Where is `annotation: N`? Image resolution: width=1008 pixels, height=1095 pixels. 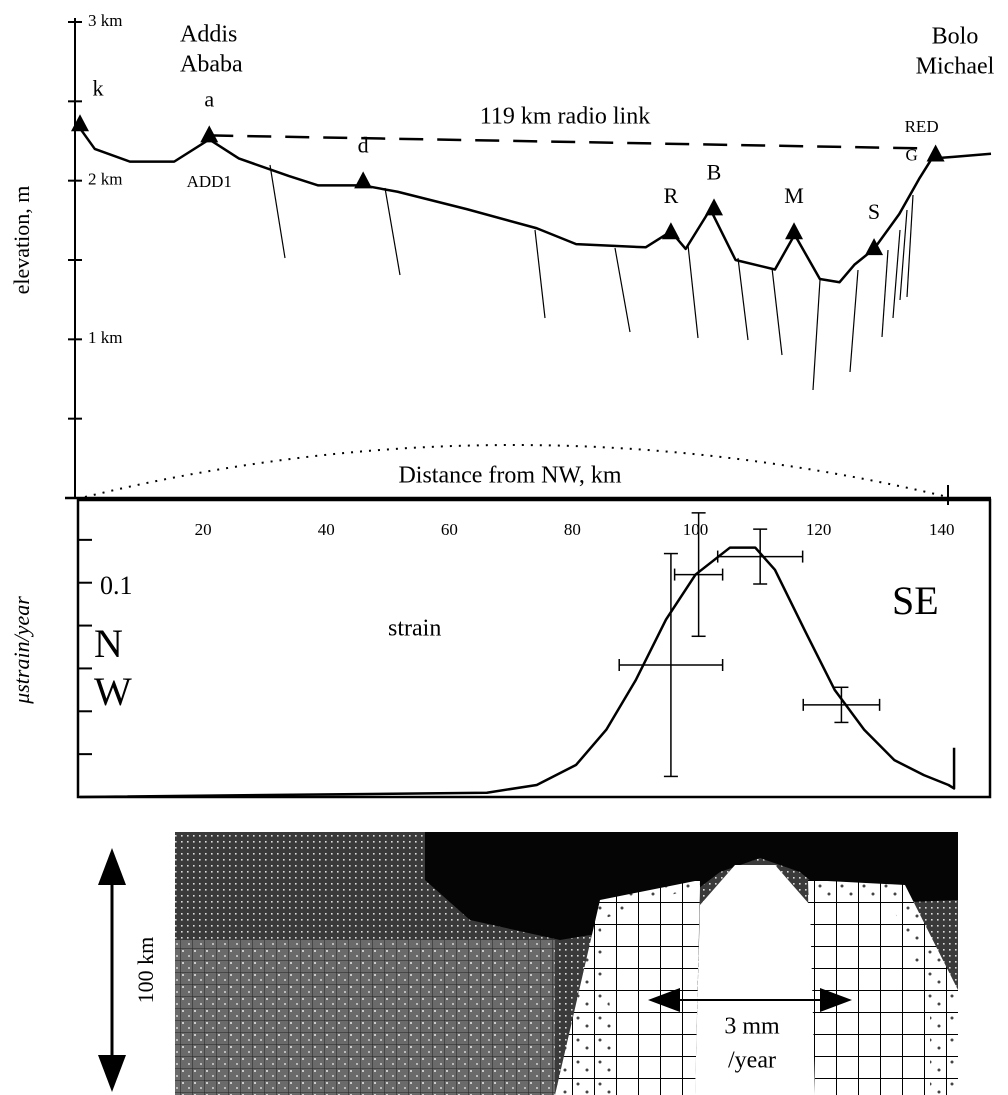 annotation: N is located at coordinates (108, 643).